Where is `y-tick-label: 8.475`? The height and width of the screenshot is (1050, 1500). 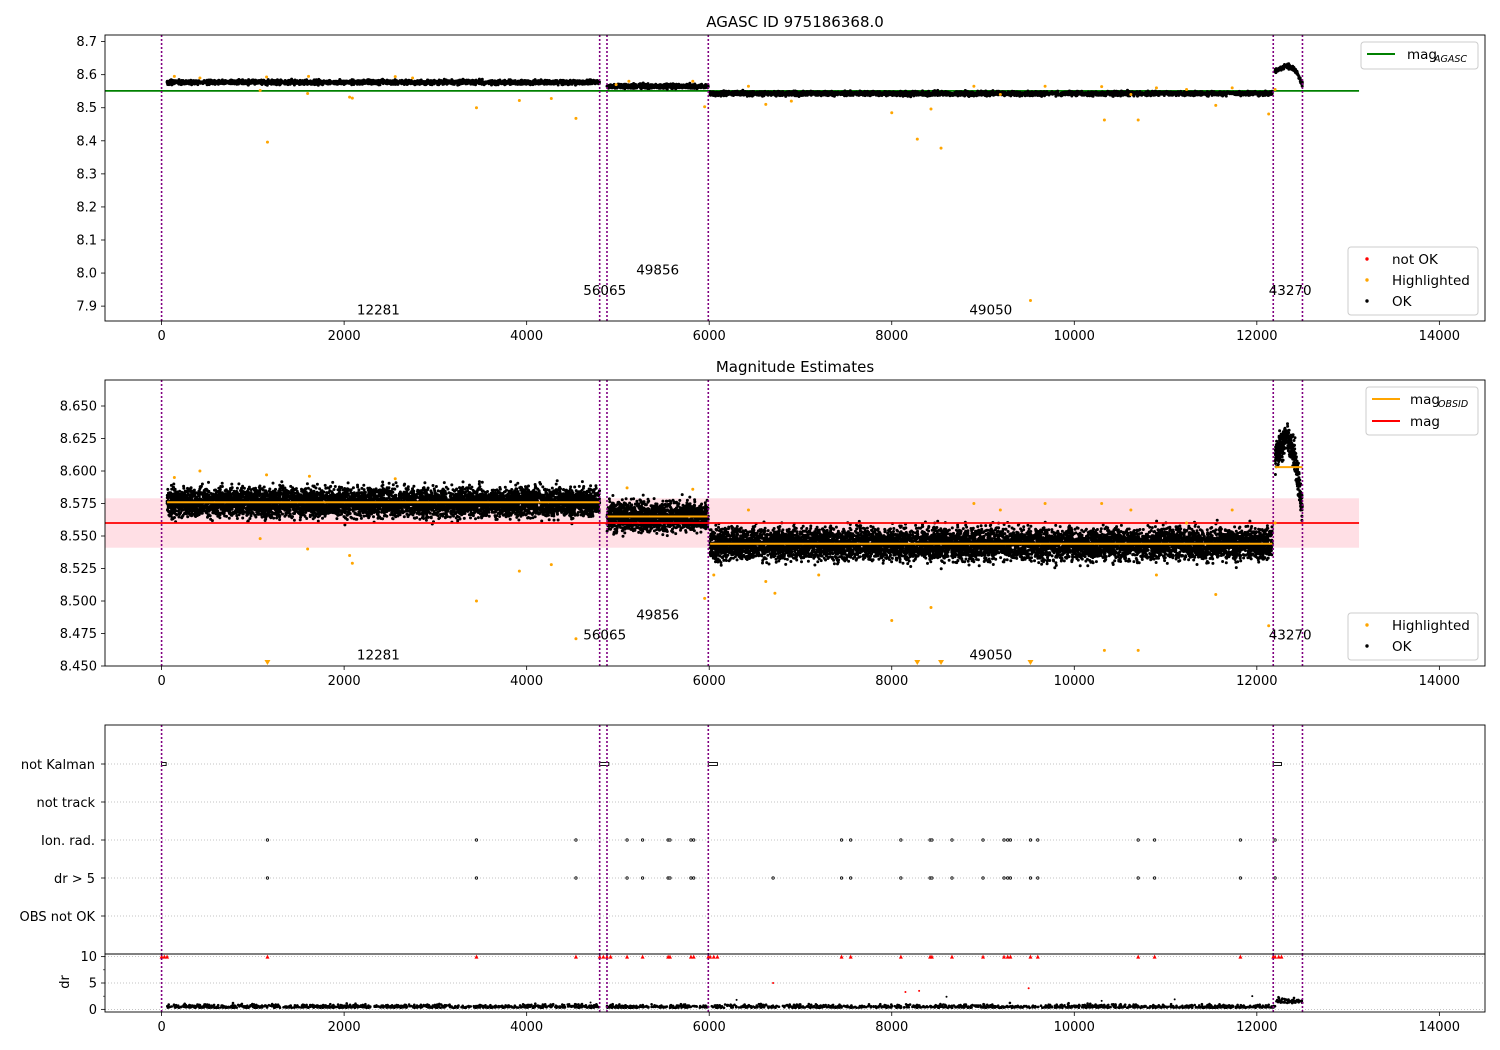
y-tick-label: 8.475 is located at coordinates (78, 634).